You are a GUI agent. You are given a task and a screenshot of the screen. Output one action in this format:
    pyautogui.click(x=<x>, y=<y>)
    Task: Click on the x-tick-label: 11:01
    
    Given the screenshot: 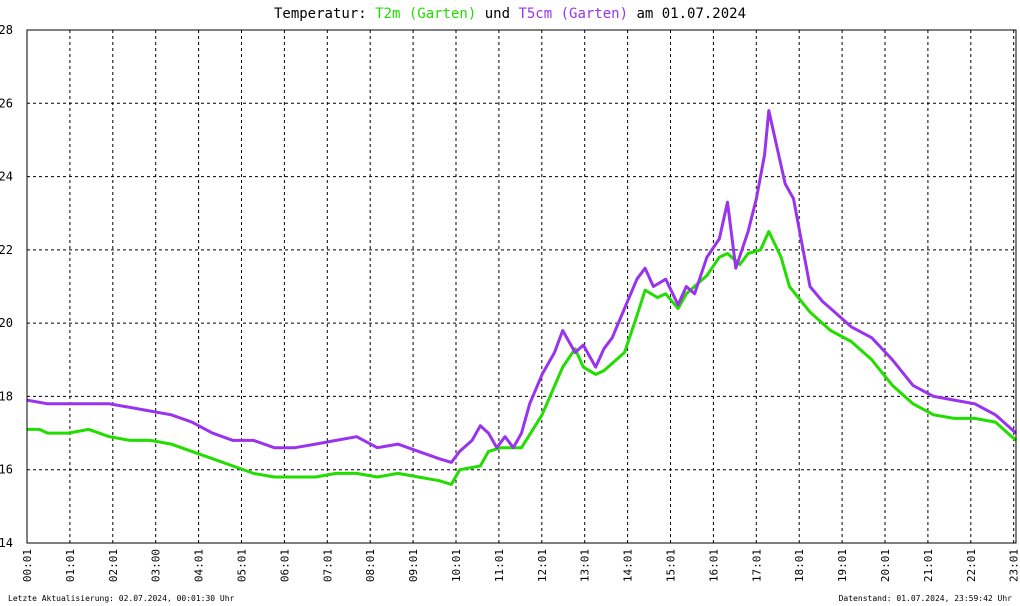 What is the action you would take?
    pyautogui.click(x=499, y=565)
    